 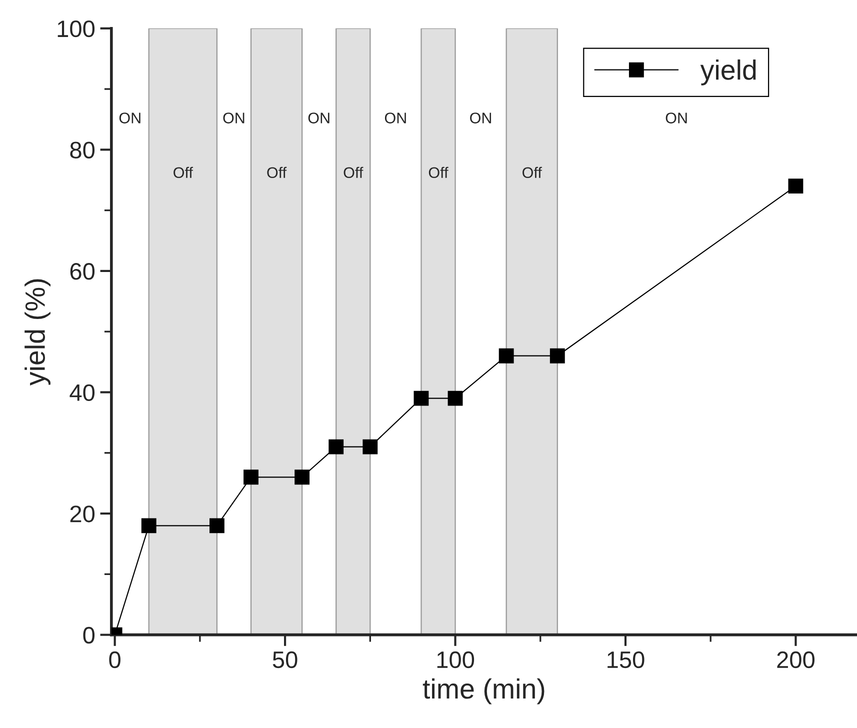 What do you see at coordinates (37, 332) in the screenshot?
I see `y-axis-title: yield (%)` at bounding box center [37, 332].